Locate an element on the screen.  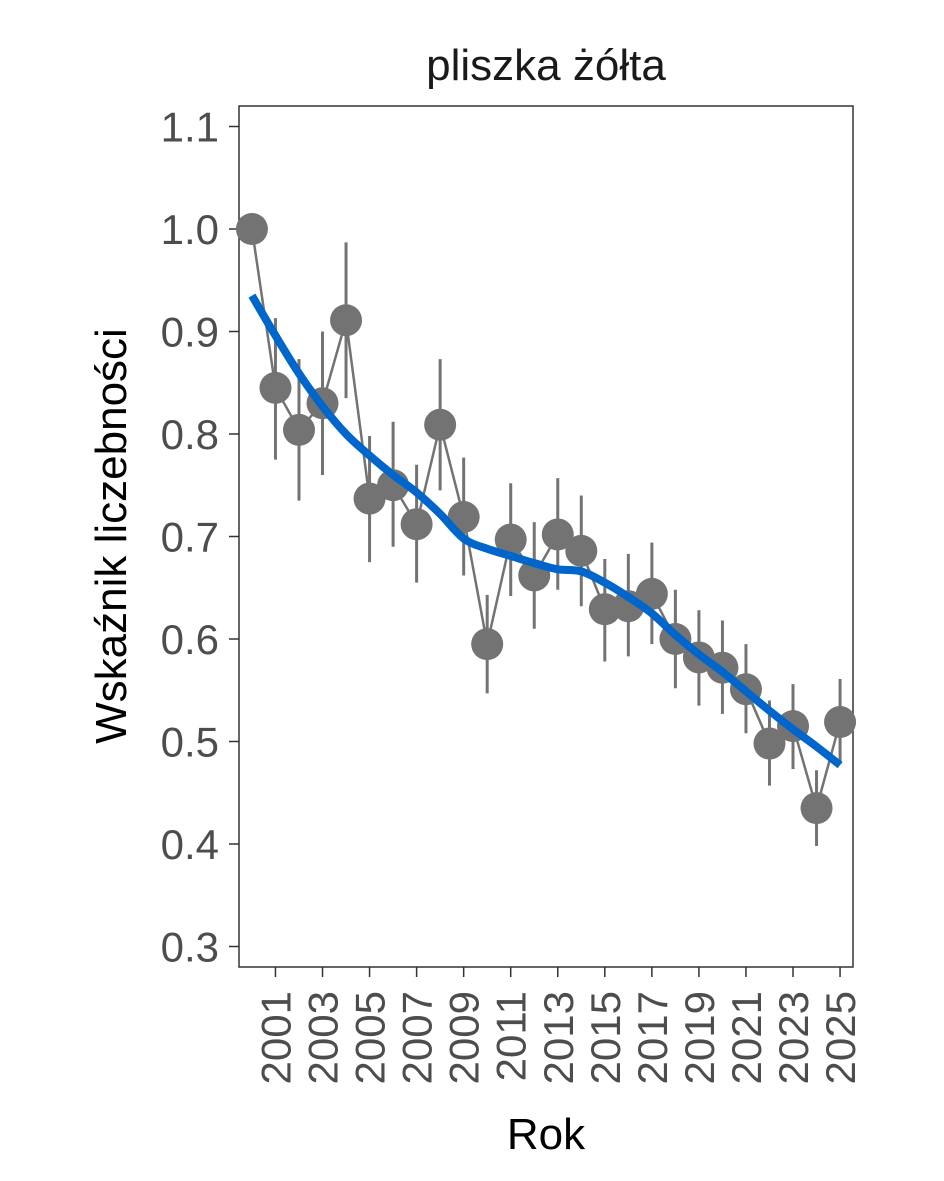
y-tick-label: 1.0 is located at coordinates (190, 229).